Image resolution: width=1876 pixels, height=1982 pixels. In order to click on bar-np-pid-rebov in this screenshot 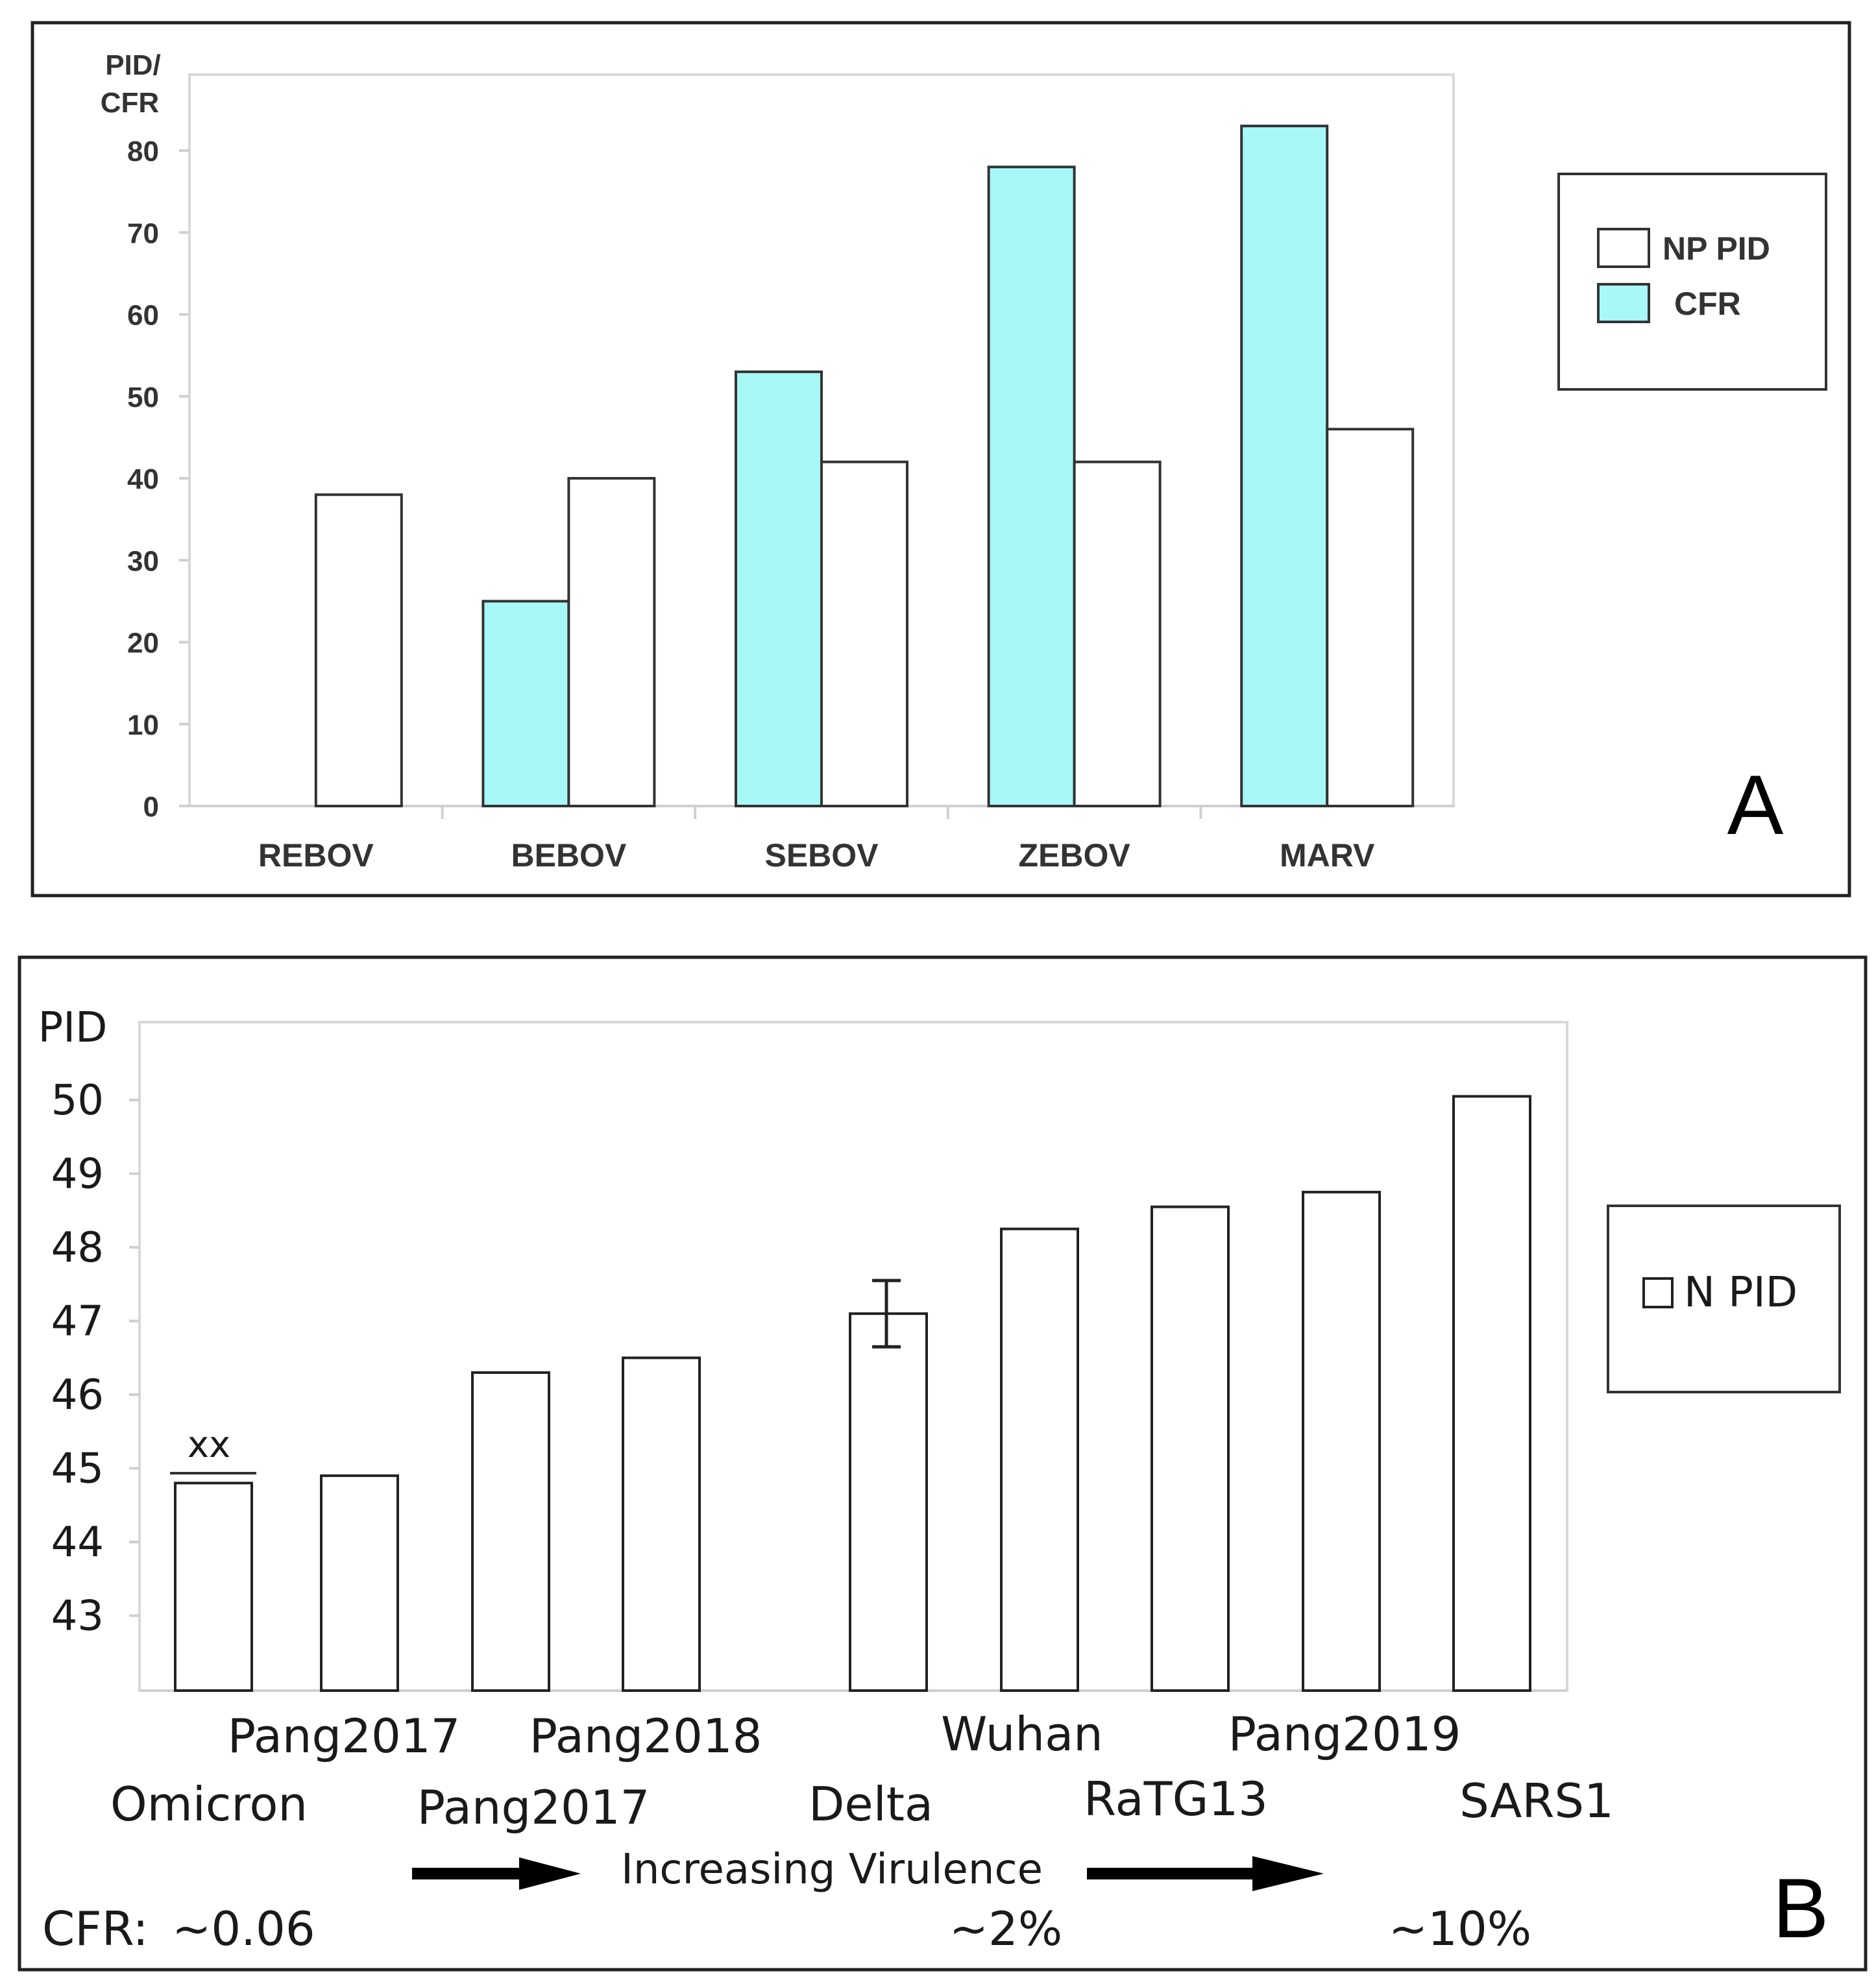, I will do `click(358, 650)`.